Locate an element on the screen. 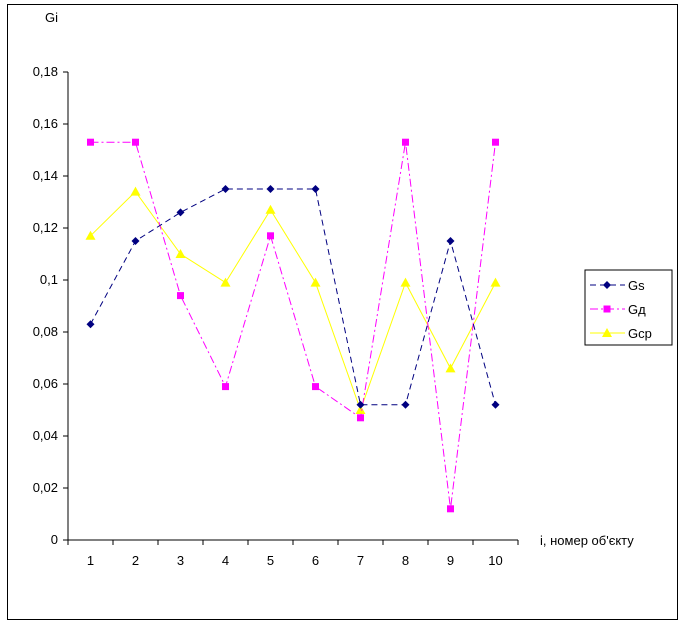 The width and height of the screenshot is (684, 628). y-tick-label: 0,12 is located at coordinates (45, 227).